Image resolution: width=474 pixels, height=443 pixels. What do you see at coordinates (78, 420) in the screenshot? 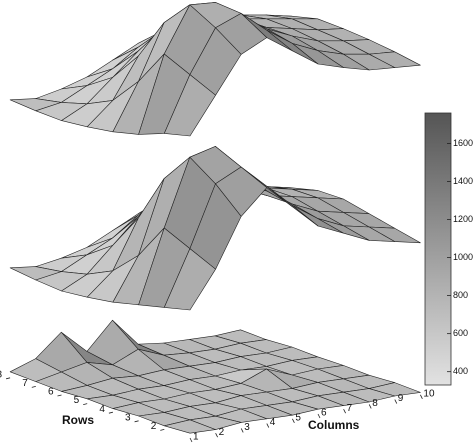
I see `y-axis-title: Rows` at bounding box center [78, 420].